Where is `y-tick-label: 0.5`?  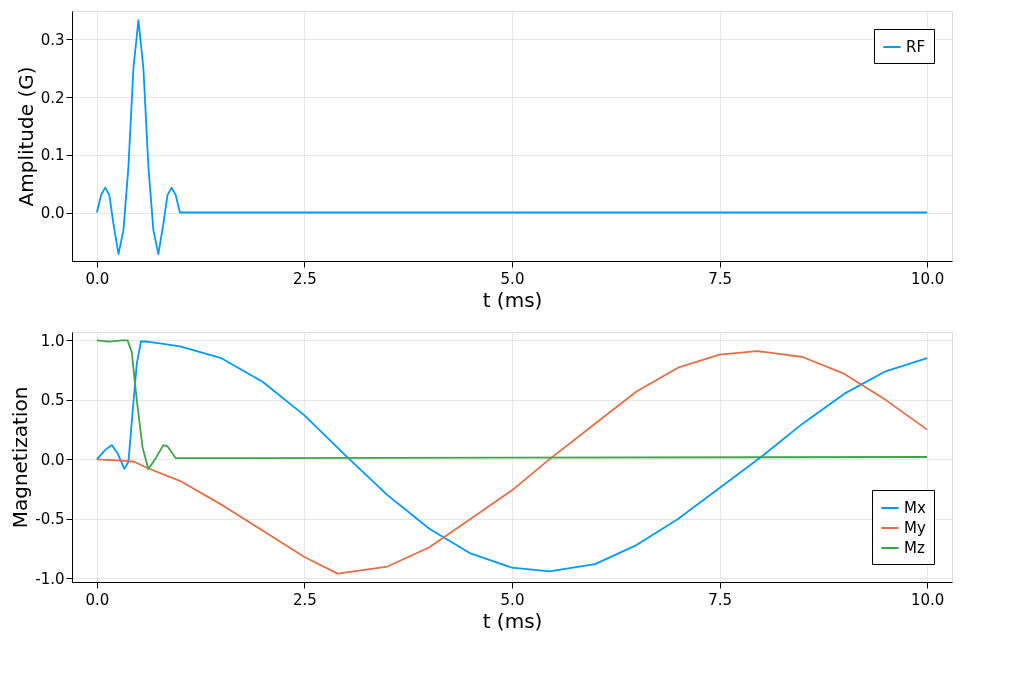
y-tick-label: 0.5 is located at coordinates (52, 400).